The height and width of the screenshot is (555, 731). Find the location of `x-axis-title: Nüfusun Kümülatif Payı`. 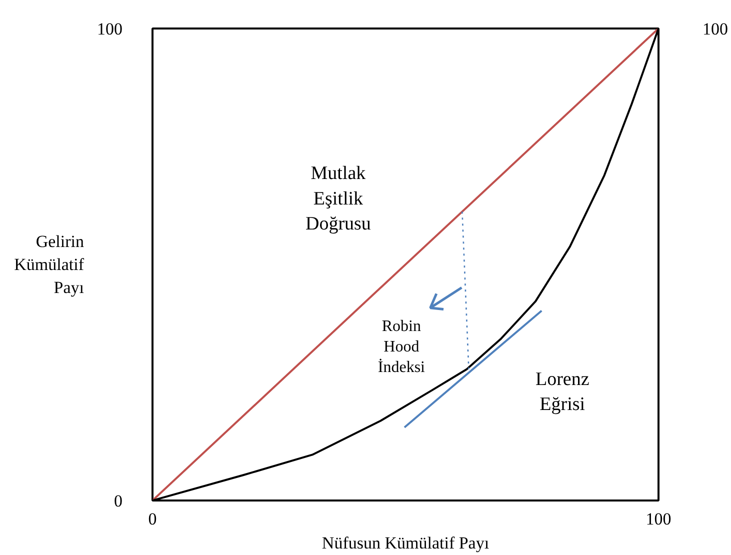

x-axis-title: Nüfusun Kümülatif Payı is located at coordinates (406, 543).